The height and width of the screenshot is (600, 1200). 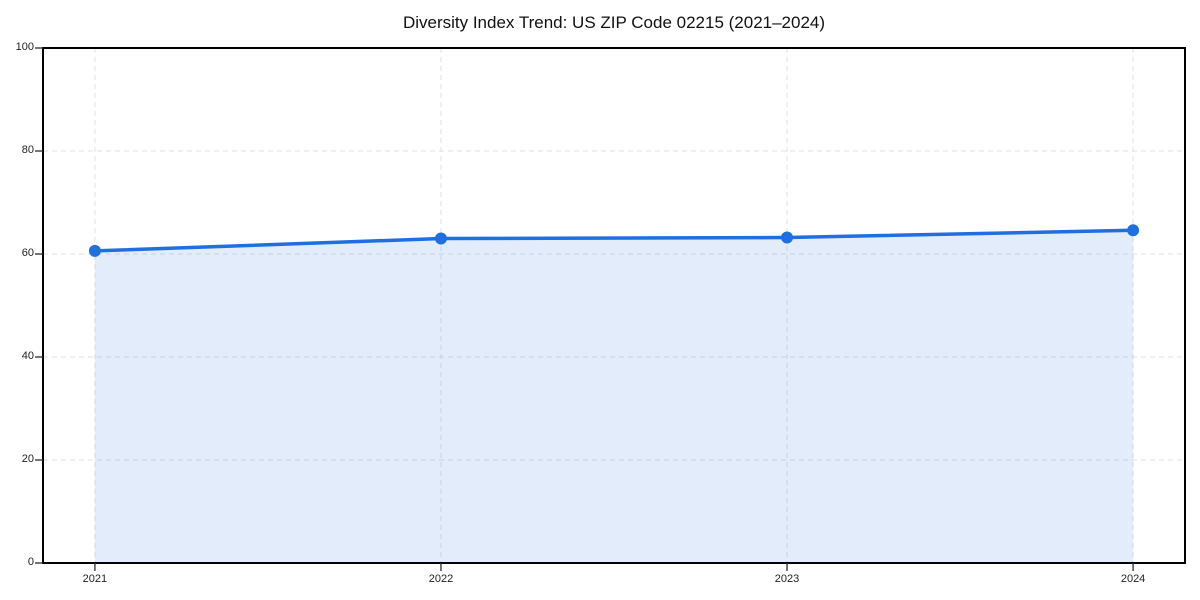 I want to click on y-axis-tick-label: 40, so click(x=27, y=356).